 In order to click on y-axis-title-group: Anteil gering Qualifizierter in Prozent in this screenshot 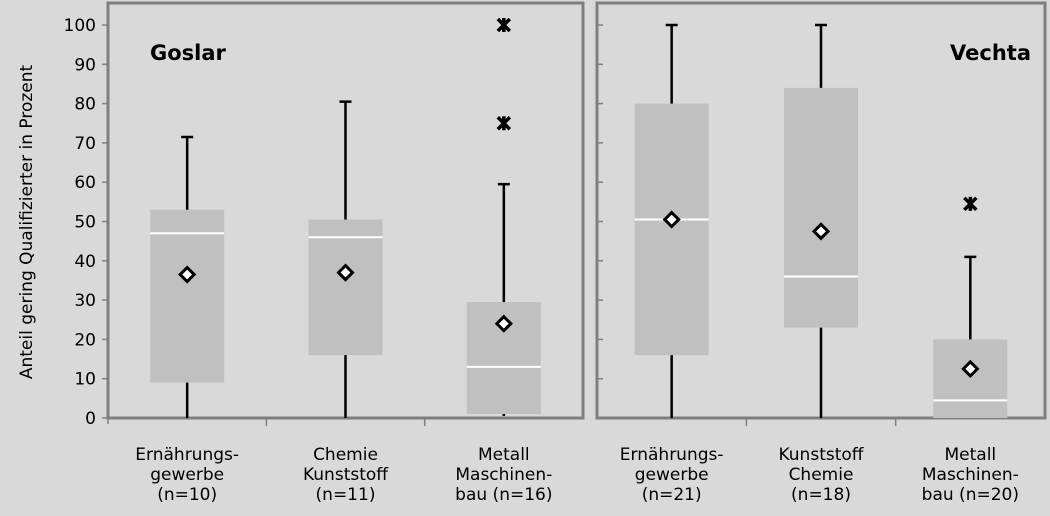, I will do `click(27, 221)`.